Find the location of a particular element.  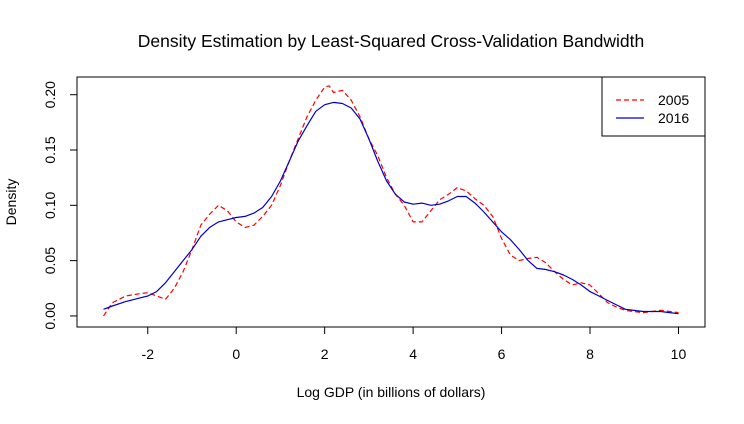

legend-box is located at coordinates (653, 106).